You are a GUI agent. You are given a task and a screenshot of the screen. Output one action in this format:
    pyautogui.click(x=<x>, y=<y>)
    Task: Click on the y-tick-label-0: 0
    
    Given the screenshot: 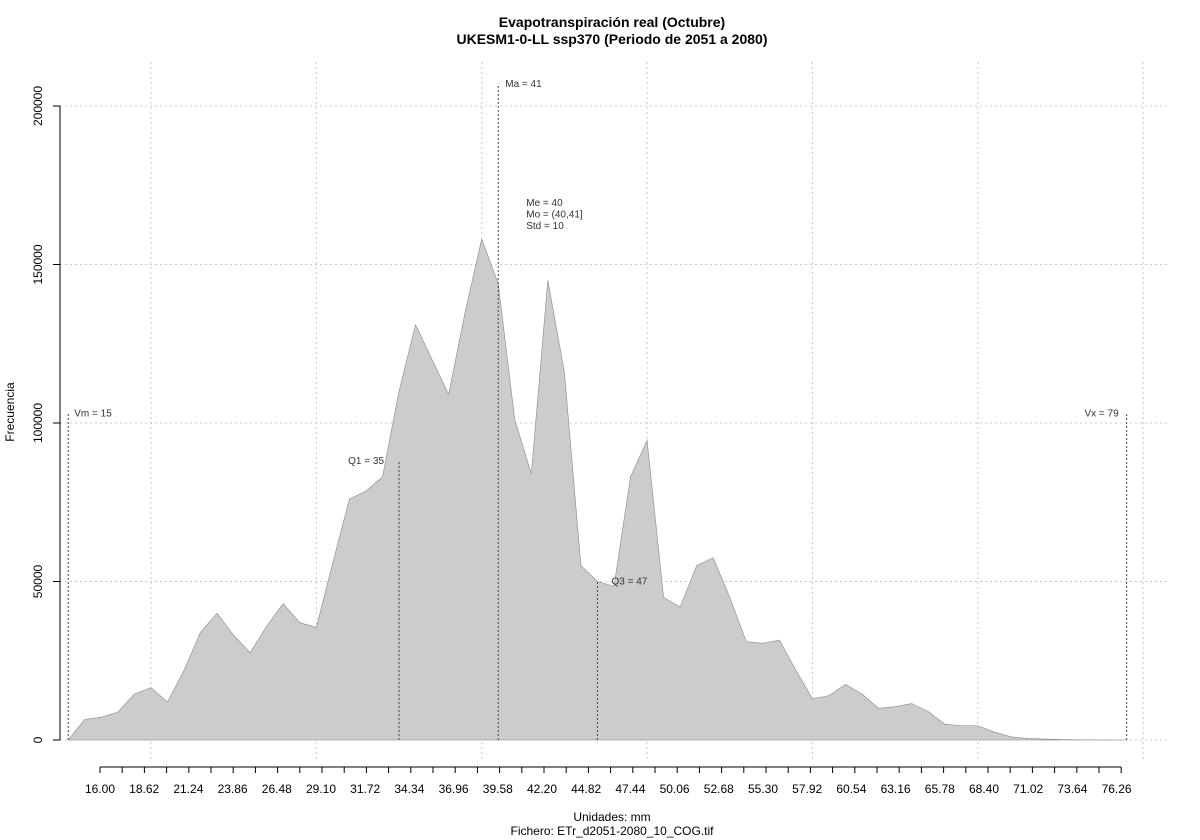 What is the action you would take?
    pyautogui.click(x=38, y=739)
    